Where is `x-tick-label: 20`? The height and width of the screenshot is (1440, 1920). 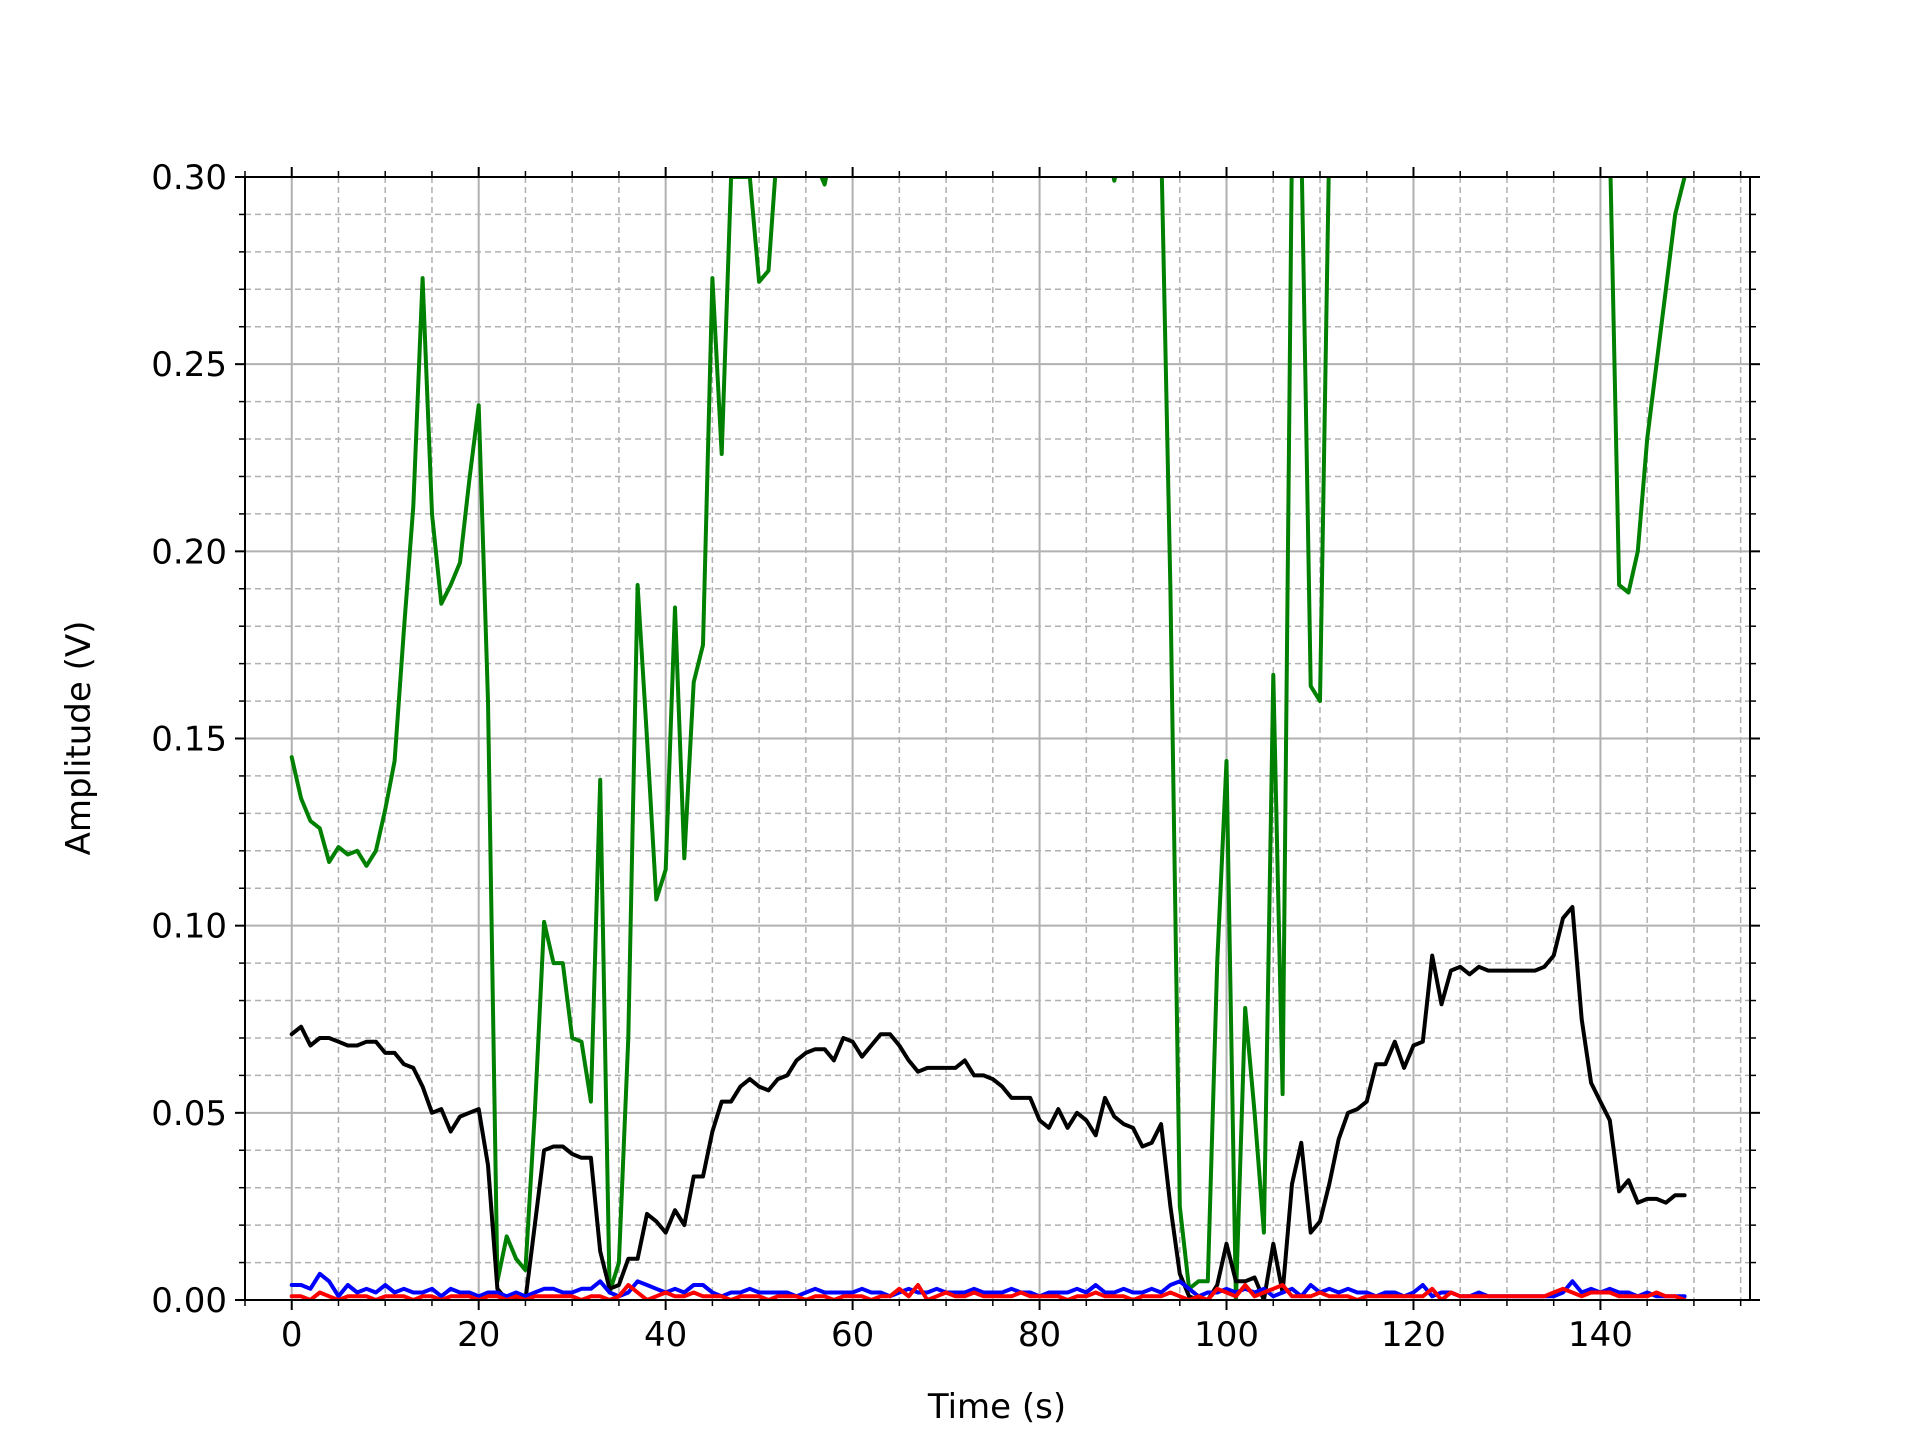
x-tick-label: 20 is located at coordinates (478, 1335).